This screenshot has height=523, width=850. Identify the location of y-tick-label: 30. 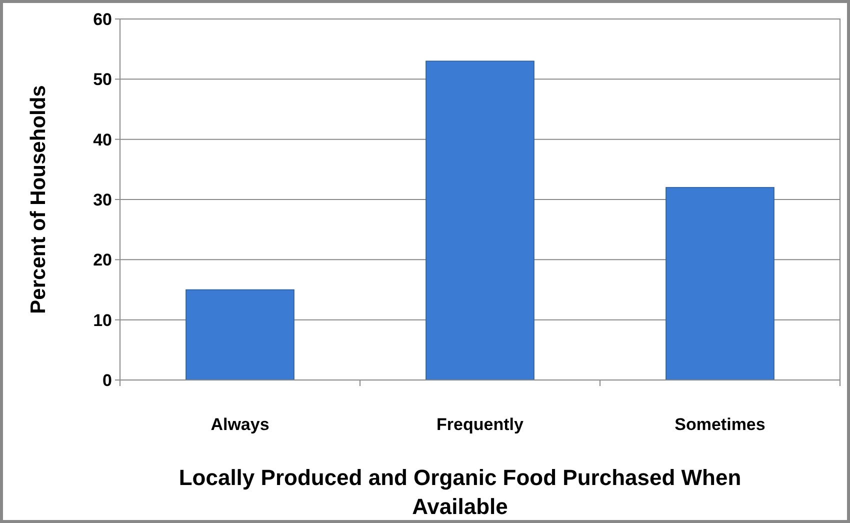
(102, 200).